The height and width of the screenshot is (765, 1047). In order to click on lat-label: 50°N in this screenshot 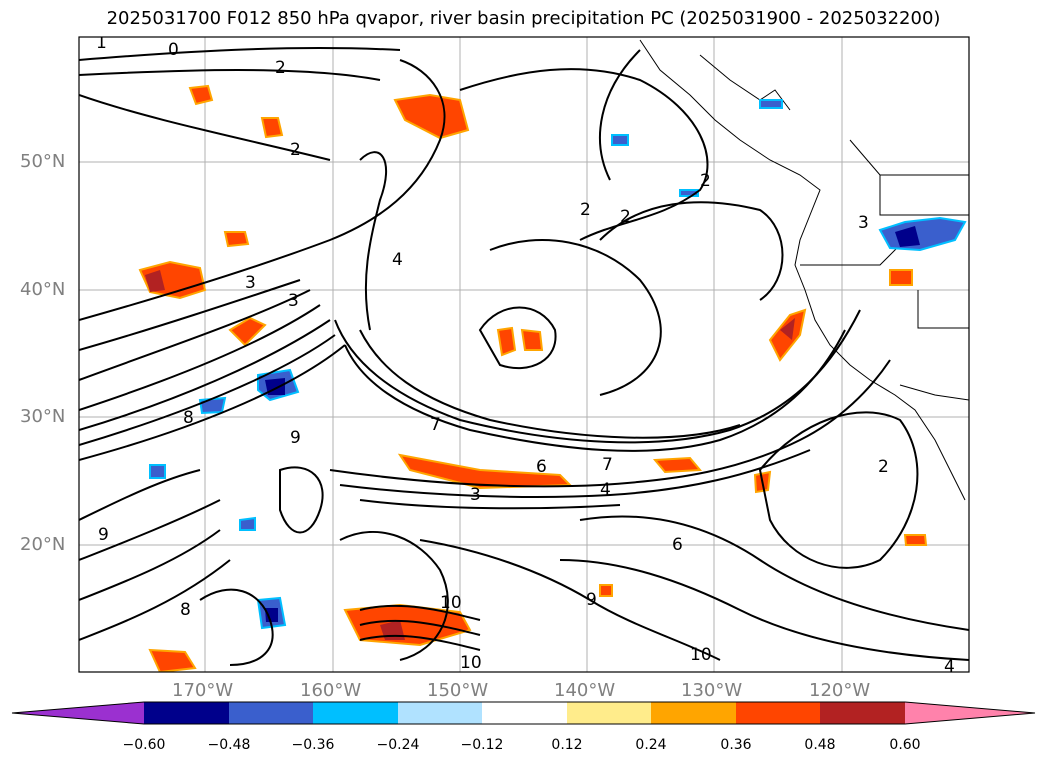, I will do `click(43, 161)`.